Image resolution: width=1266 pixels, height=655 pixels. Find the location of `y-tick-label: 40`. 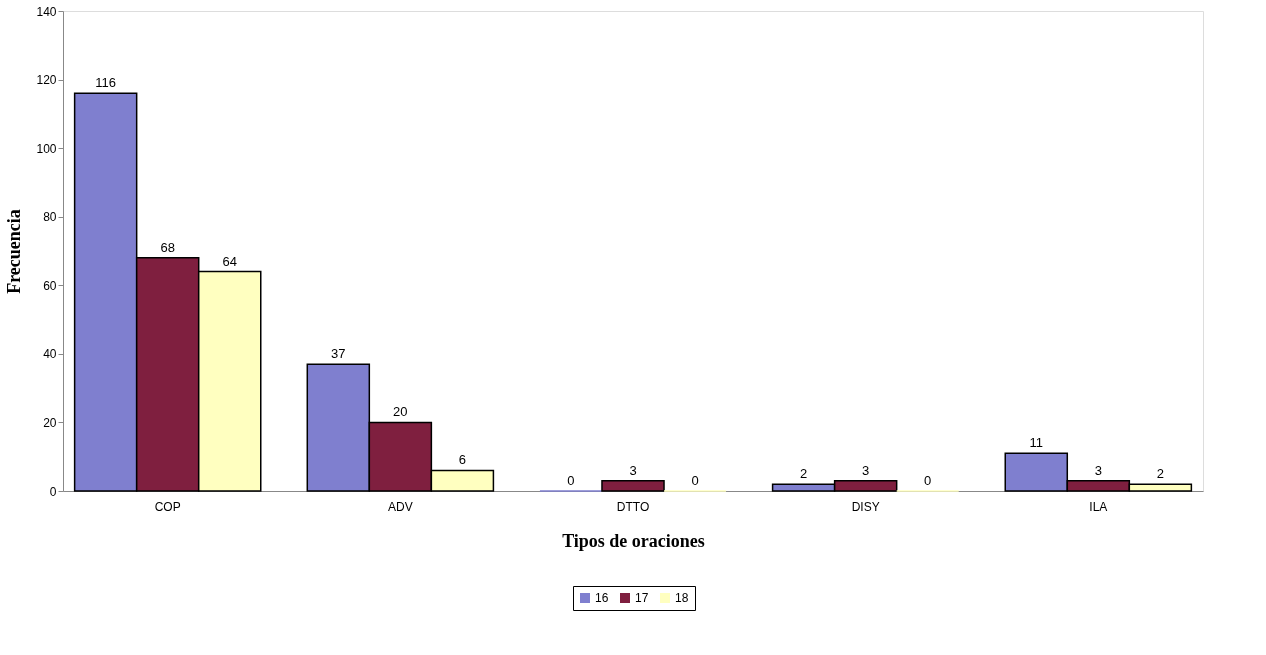

y-tick-label: 40 is located at coordinates (50, 354).